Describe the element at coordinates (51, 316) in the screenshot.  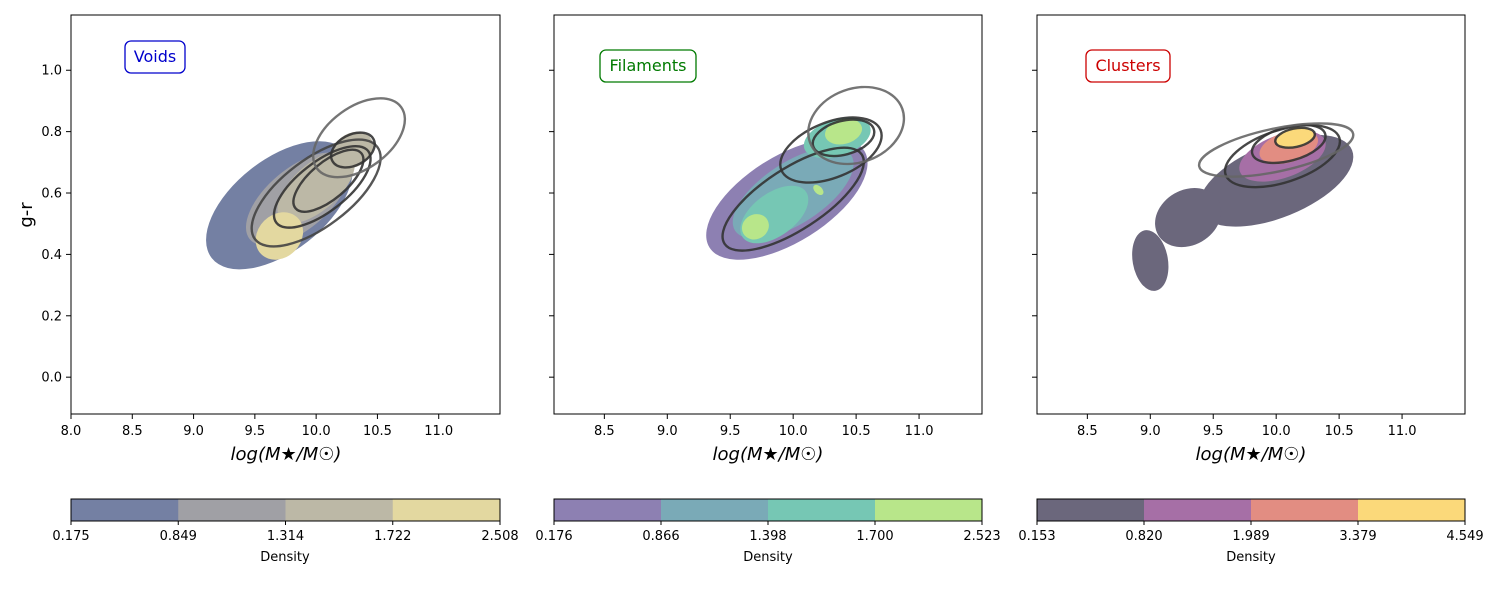
I see `y-tick-label: 0.2` at that location.